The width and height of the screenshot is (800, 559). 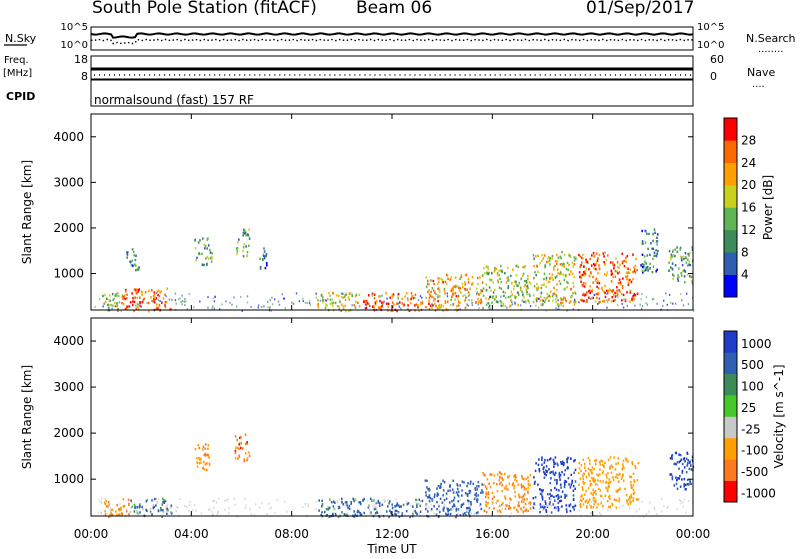 I want to click on noise-tick-bottom-left: 10^0, so click(x=74, y=45).